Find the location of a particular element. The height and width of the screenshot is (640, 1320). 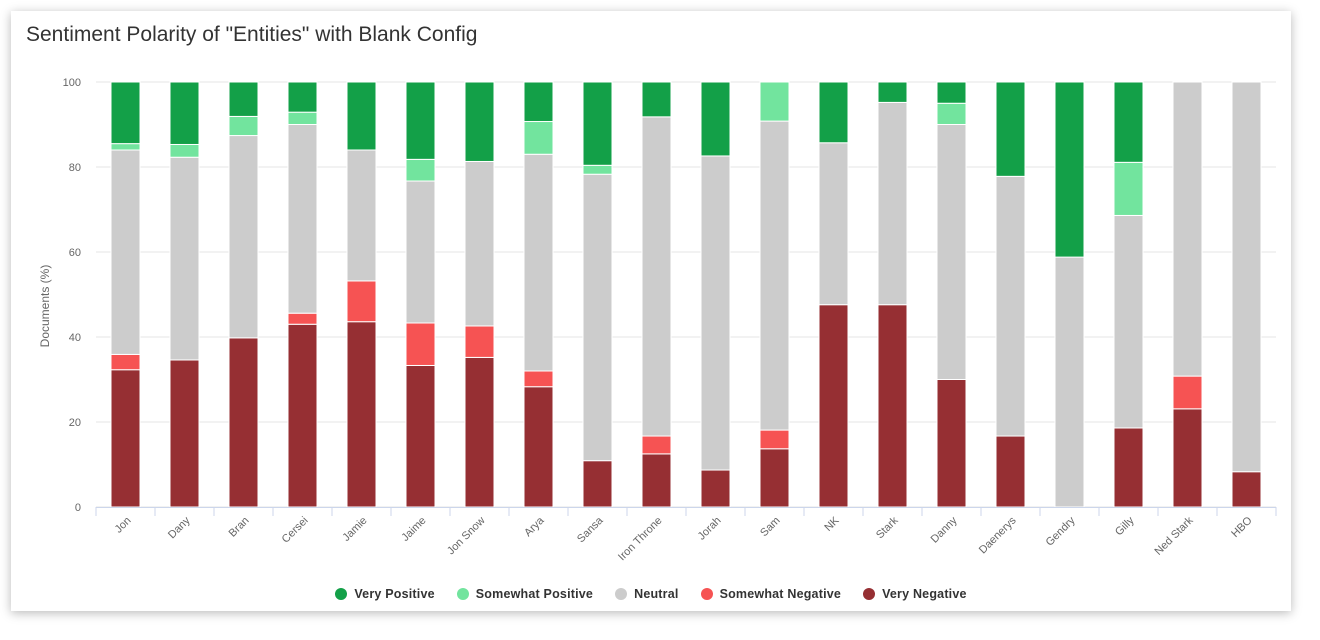

x-tick-label: Jon is located at coordinates (123, 525).